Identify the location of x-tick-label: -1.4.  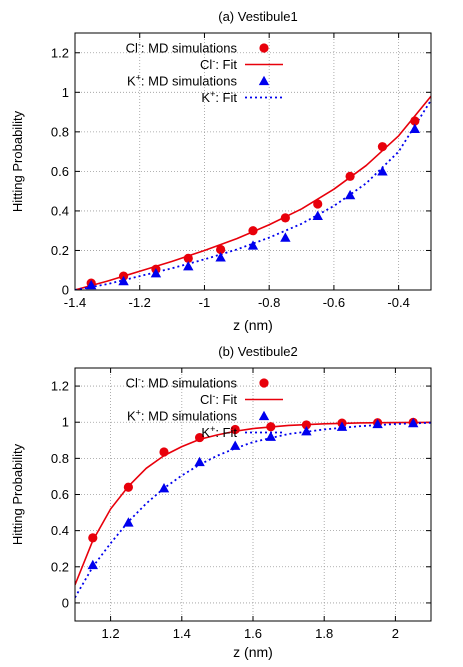
(75, 302).